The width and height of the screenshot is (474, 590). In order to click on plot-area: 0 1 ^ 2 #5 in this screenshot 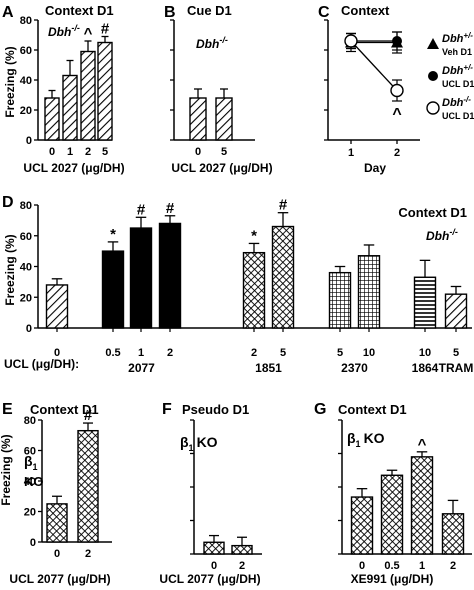, I will do `click(78, 89)`.